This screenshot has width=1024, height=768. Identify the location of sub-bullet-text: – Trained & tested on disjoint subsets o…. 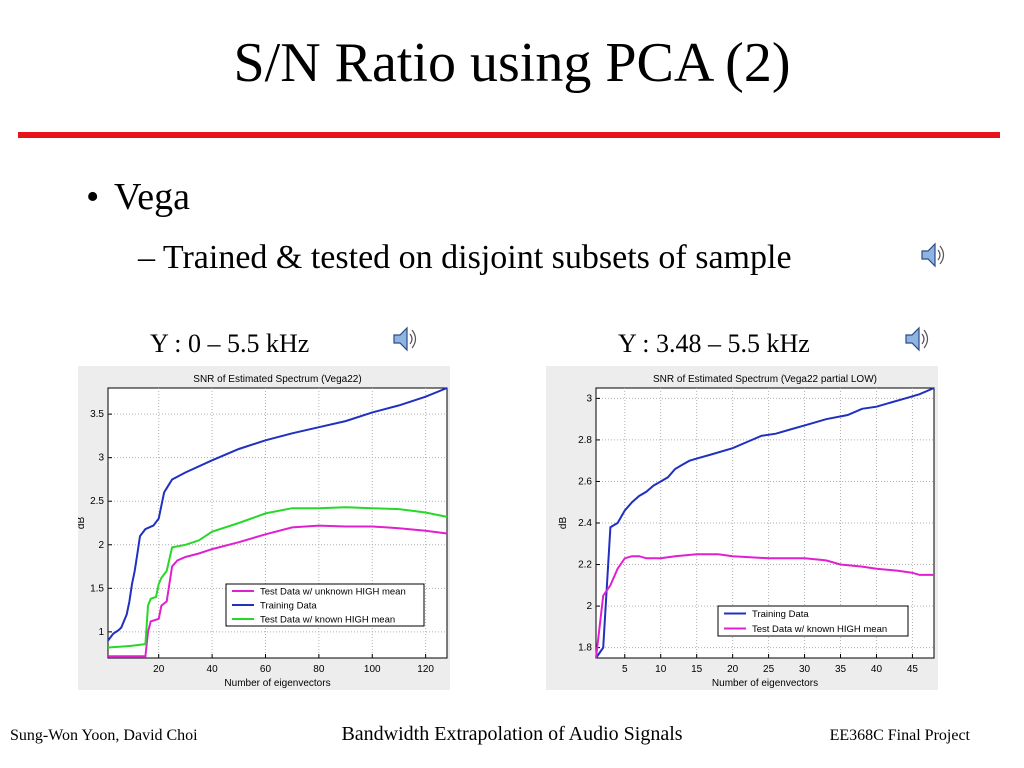
(465, 257).